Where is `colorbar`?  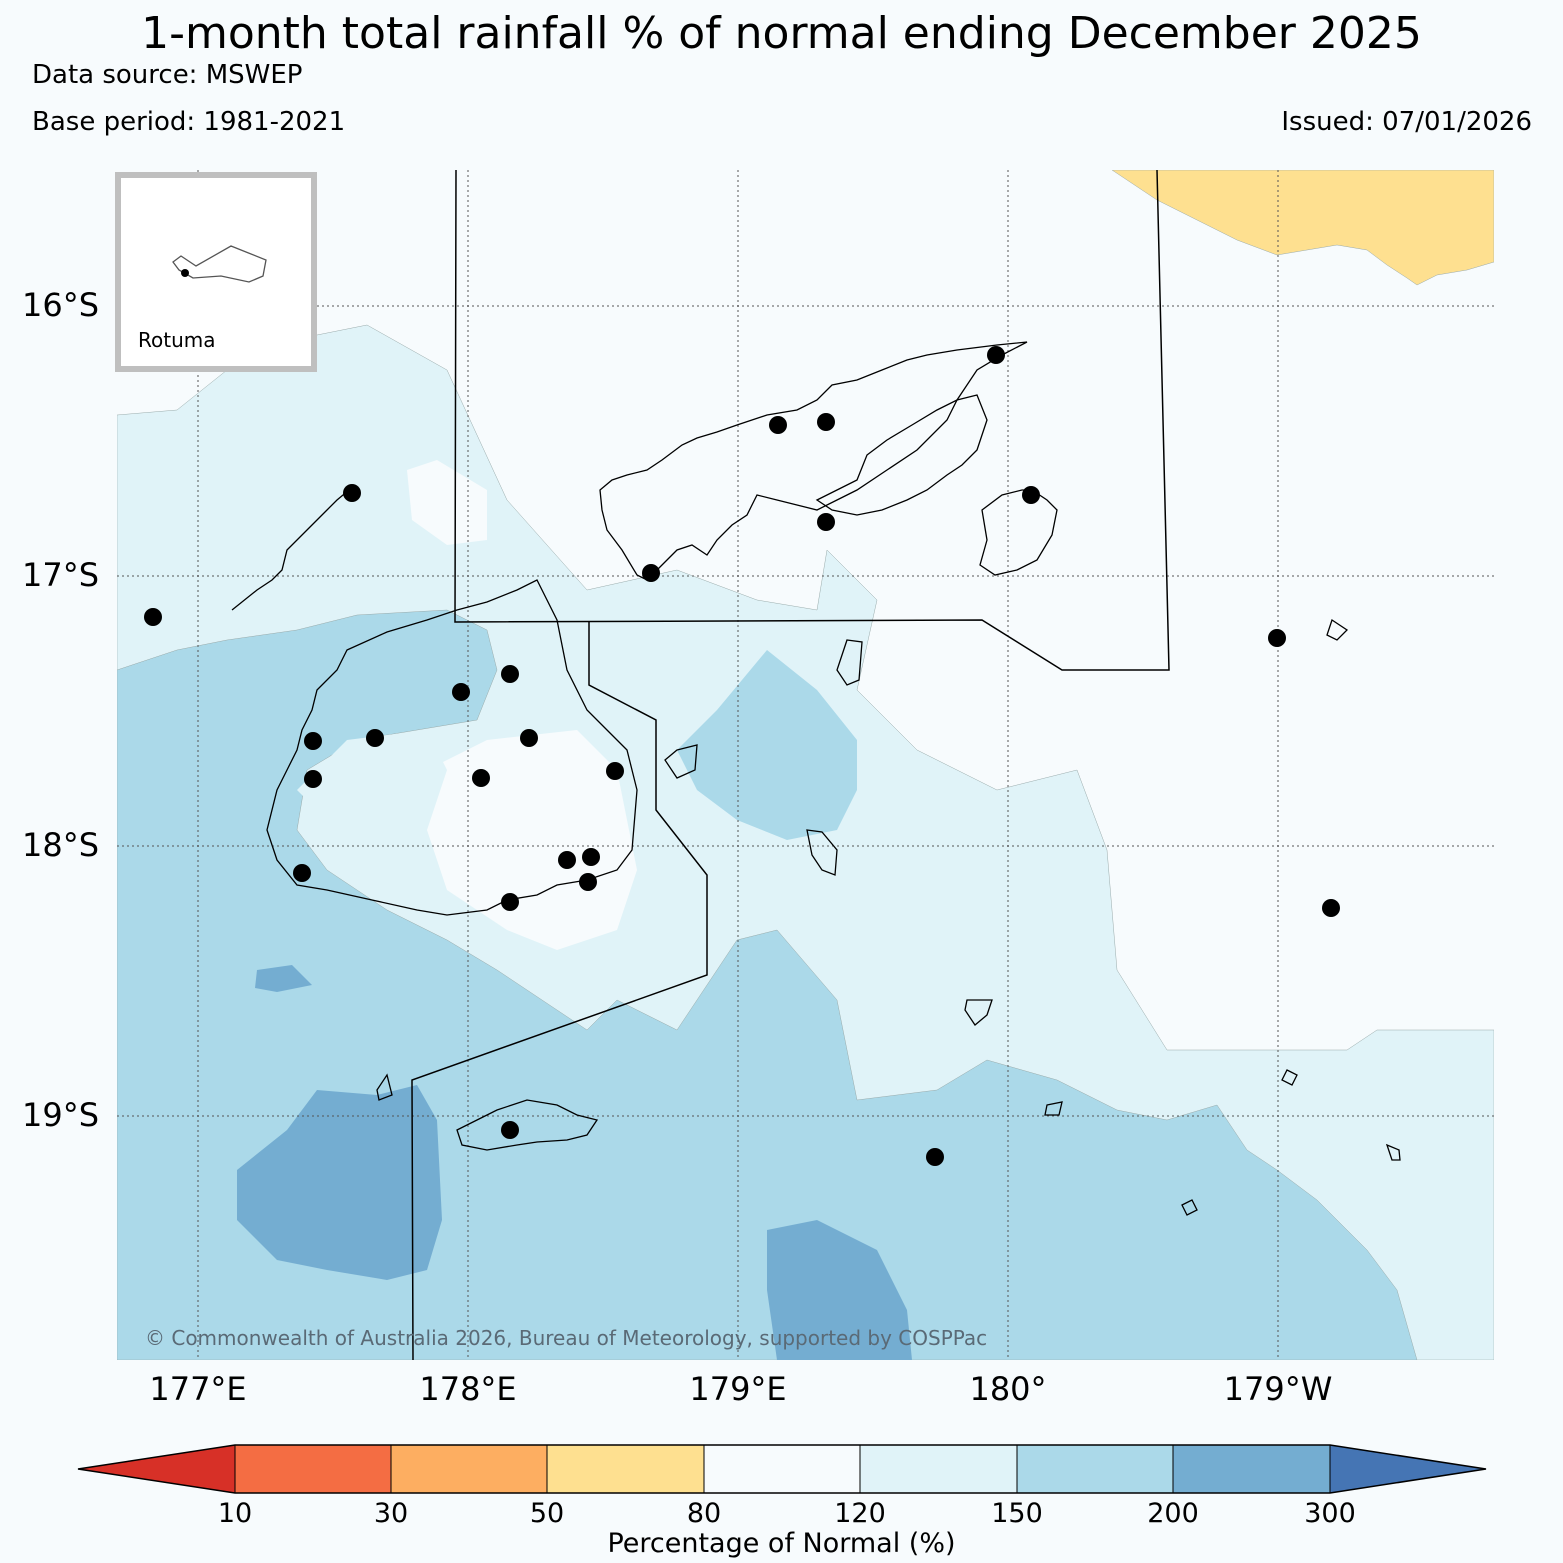
colorbar is located at coordinates (782, 1469).